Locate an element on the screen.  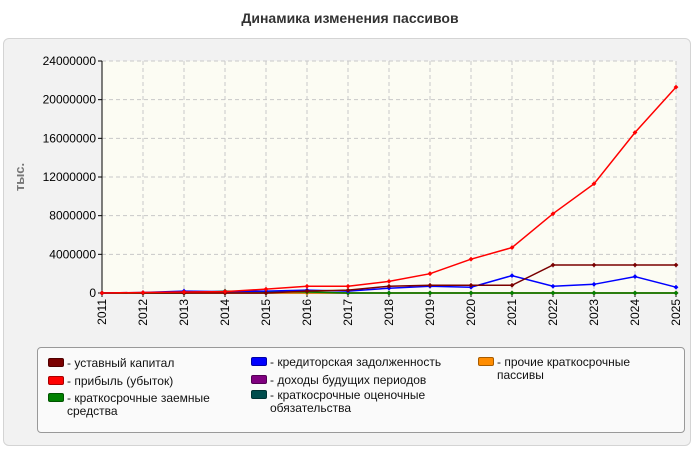
legend-item: - краткосрочные заемные средства is located at coordinates (143, 405).